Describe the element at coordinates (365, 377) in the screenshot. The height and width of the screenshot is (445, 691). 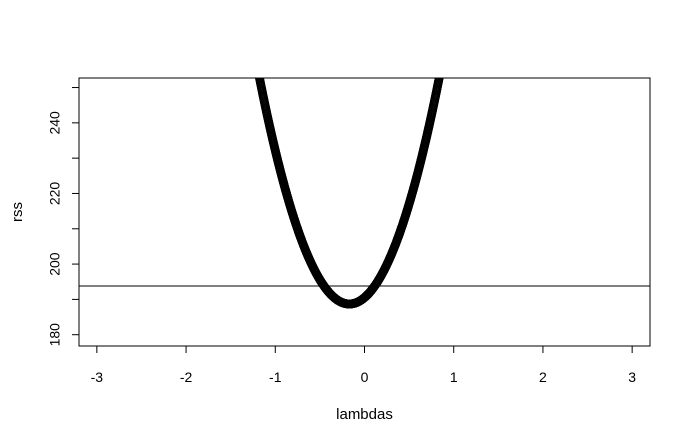
I see `x-tick-label: 0` at that location.